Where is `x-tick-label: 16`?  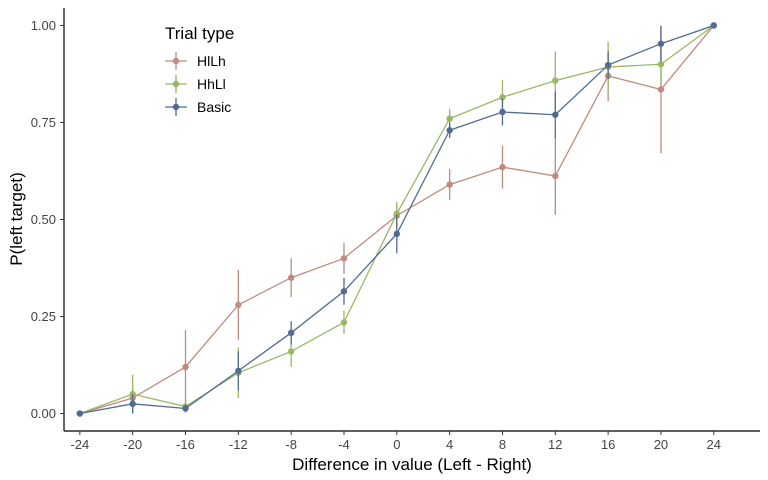 x-tick-label: 16 is located at coordinates (608, 444).